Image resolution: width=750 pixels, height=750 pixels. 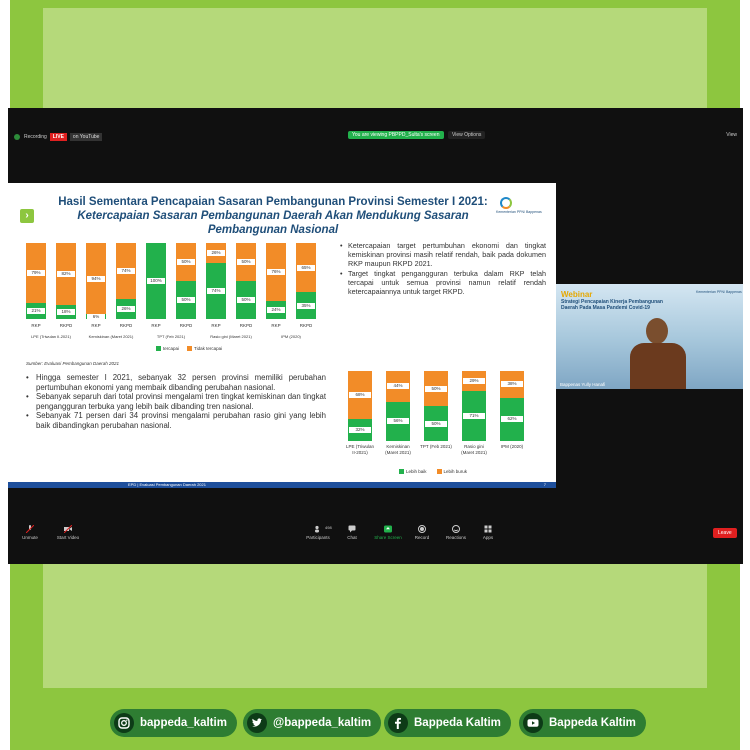 What do you see at coordinates (455, 471) in the screenshot?
I see `chart2-legend-label: Lebih buruk` at bounding box center [455, 471].